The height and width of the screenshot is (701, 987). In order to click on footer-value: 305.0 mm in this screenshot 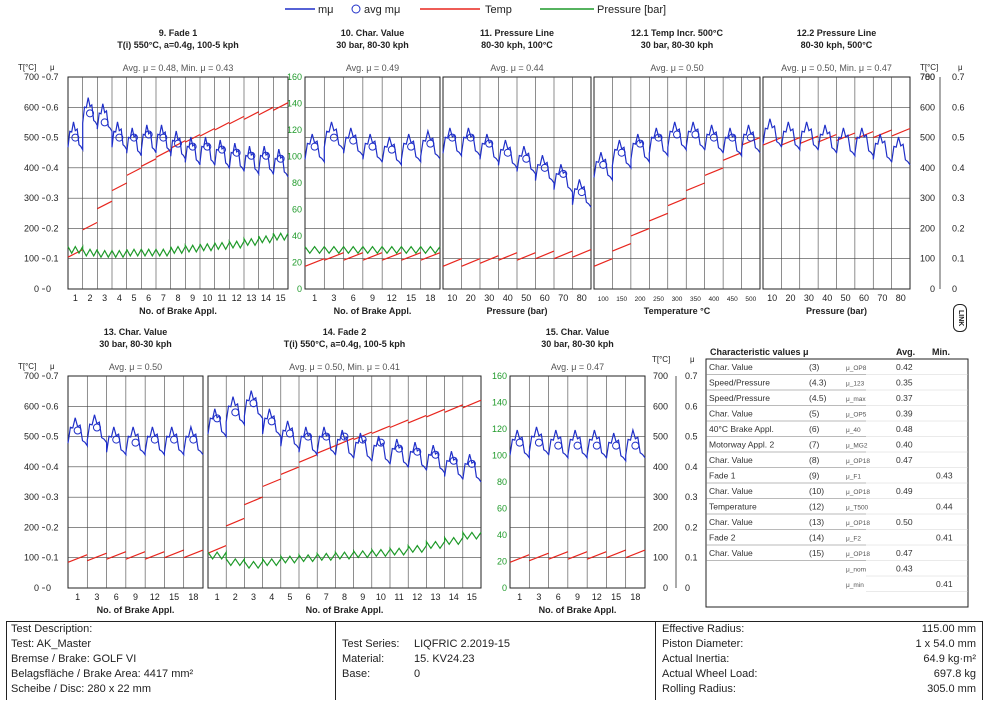, I will do `click(951, 689)`.